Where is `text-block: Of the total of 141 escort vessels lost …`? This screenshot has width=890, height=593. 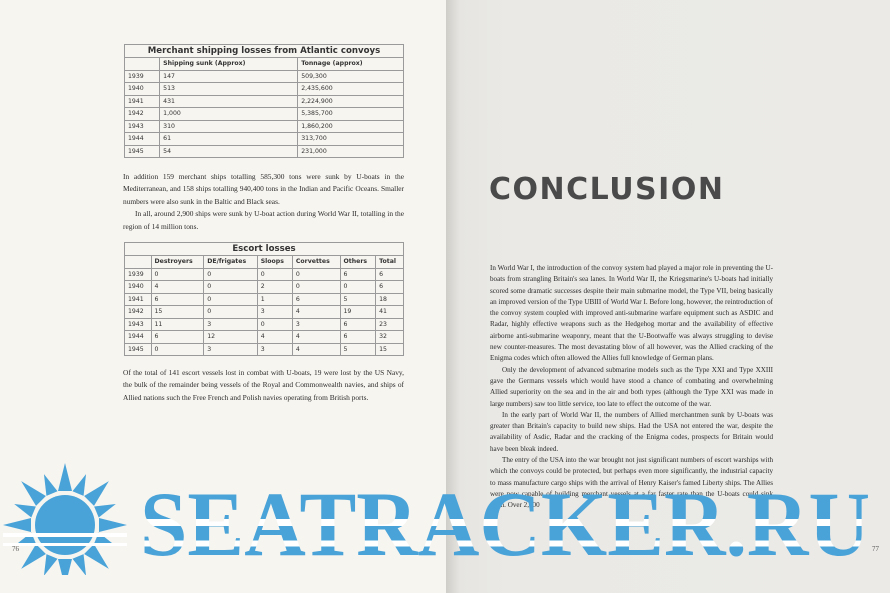
text-block: Of the total of 141 escort vessels lost … is located at coordinates (263, 385).